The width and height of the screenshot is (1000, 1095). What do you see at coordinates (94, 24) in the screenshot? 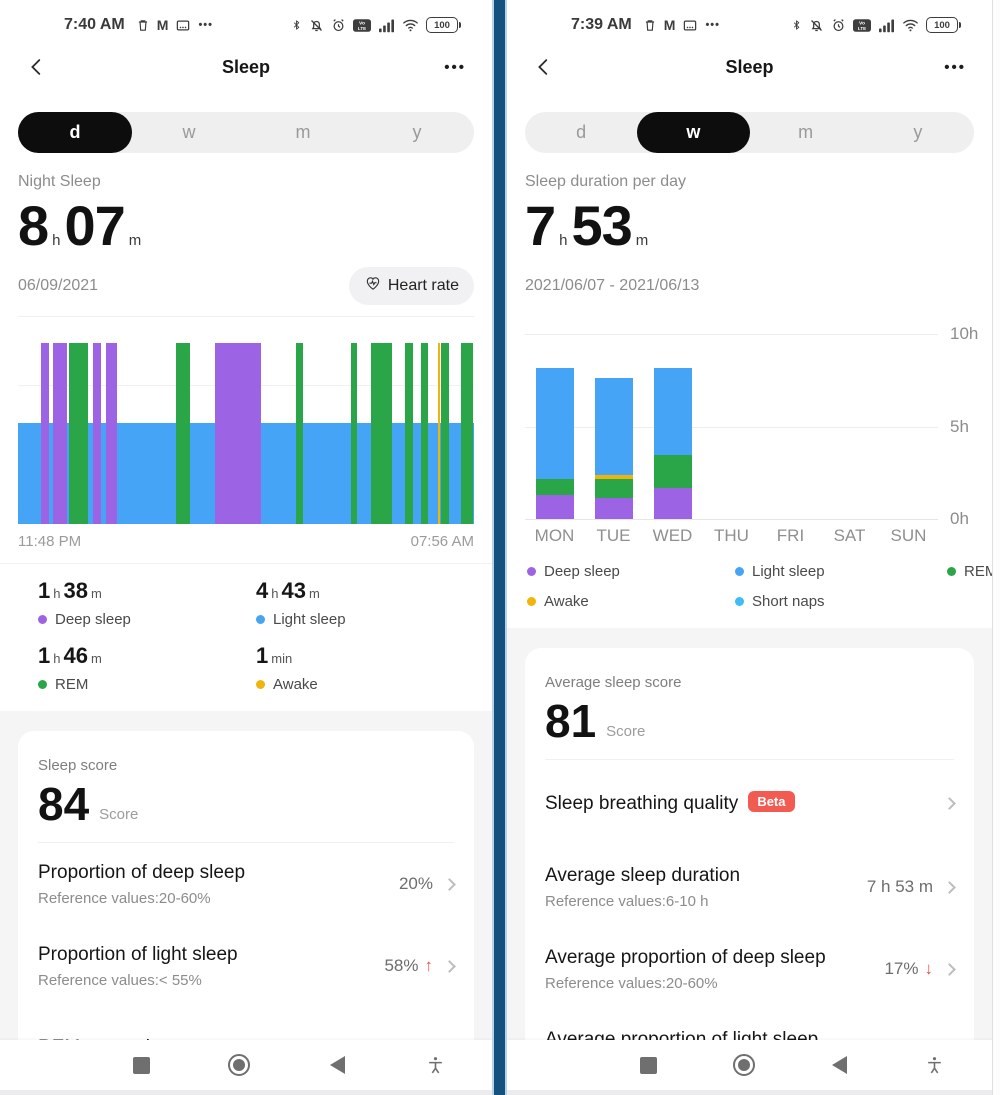
I see `clock-text: 7:40 AM` at bounding box center [94, 24].